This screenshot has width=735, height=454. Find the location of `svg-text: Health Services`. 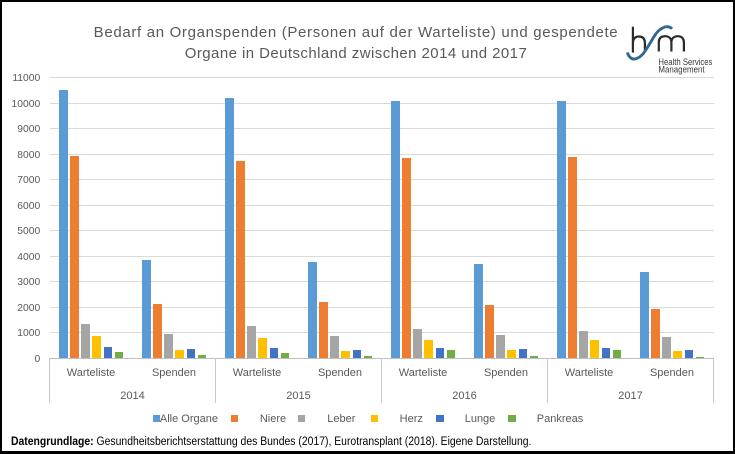

svg-text: Health Services is located at coordinates (685, 62).